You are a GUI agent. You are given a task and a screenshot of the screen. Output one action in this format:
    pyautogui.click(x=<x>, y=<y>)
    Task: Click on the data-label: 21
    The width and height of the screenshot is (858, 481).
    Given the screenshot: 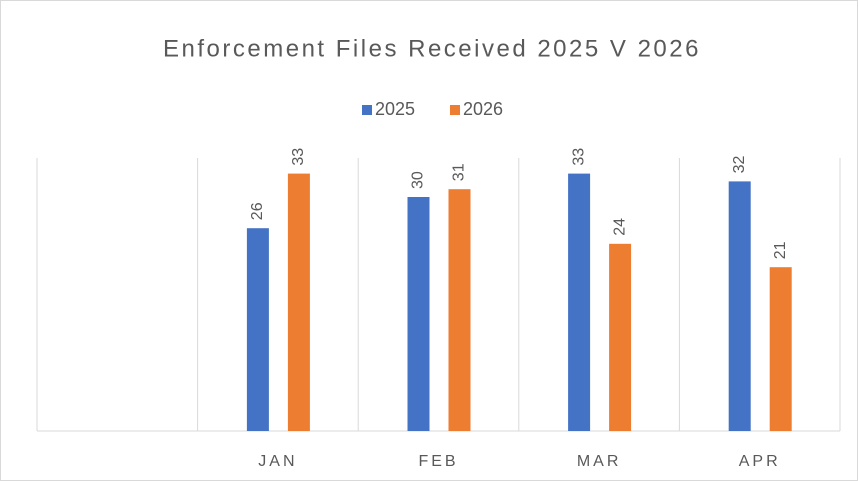 What is the action you would take?
    pyautogui.click(x=780, y=250)
    